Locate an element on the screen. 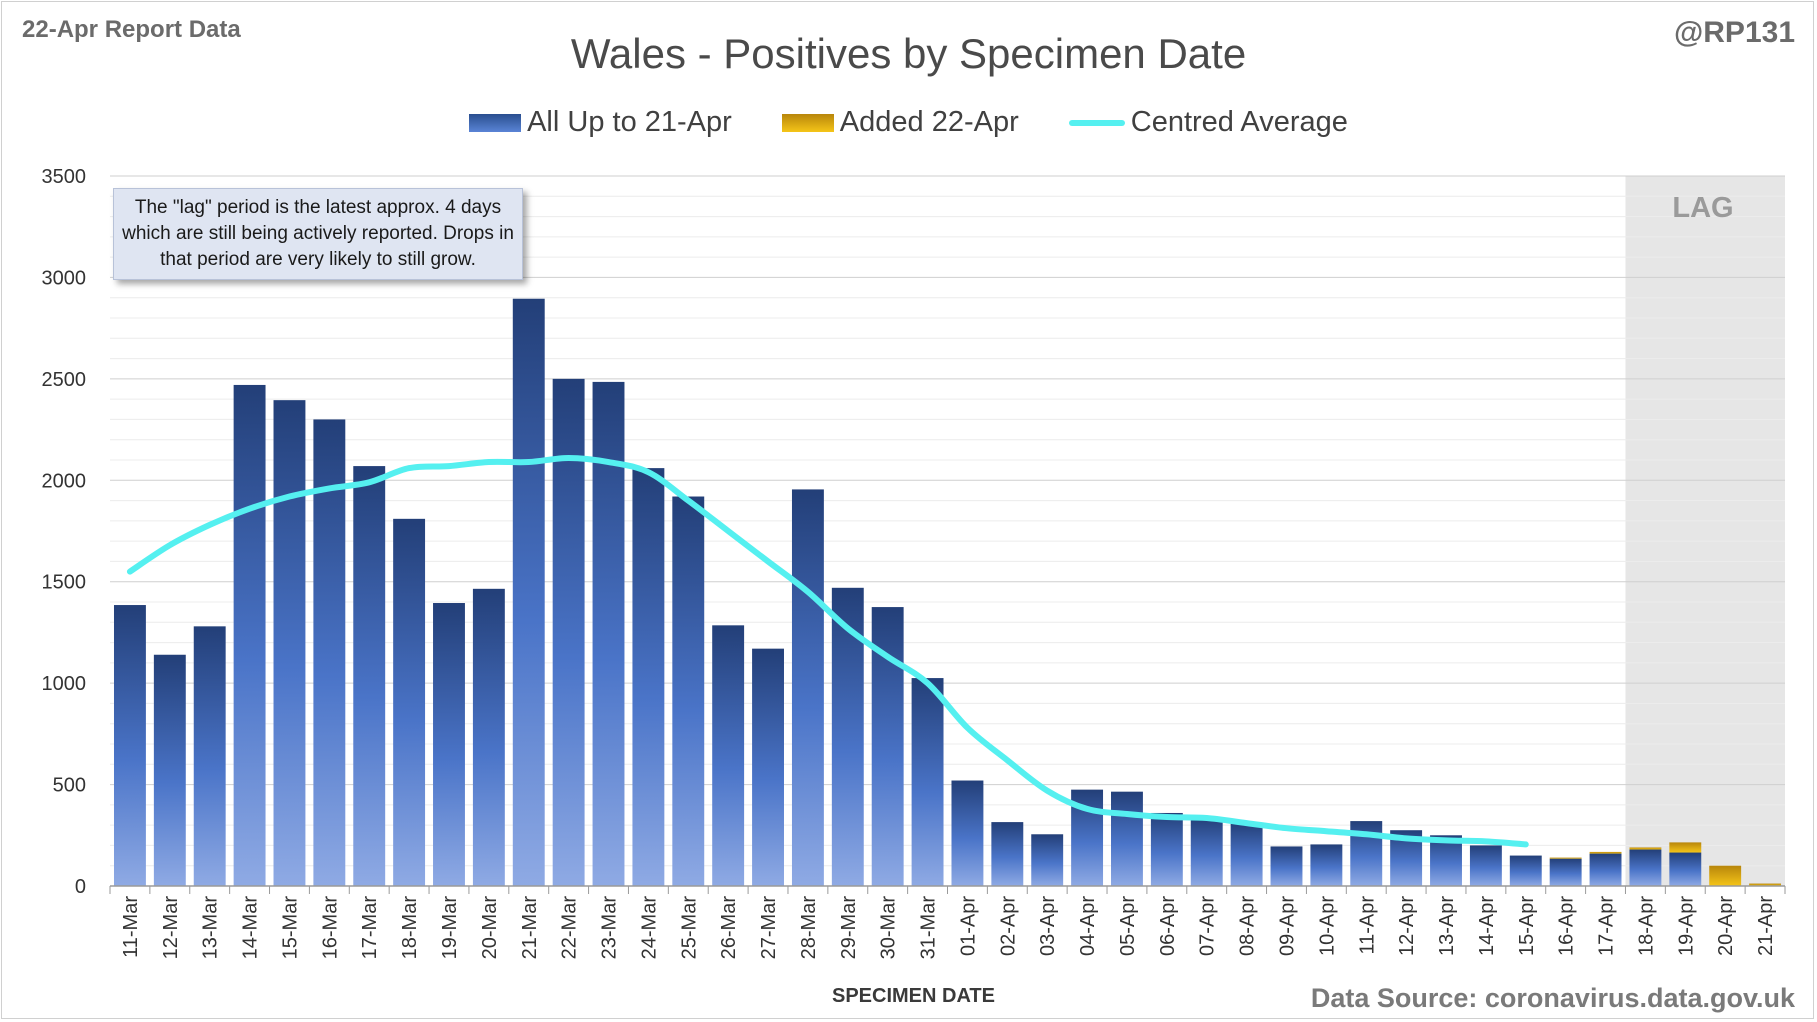 The height and width of the screenshot is (1022, 1817). bar-all-18-Apr is located at coordinates (1645, 867).